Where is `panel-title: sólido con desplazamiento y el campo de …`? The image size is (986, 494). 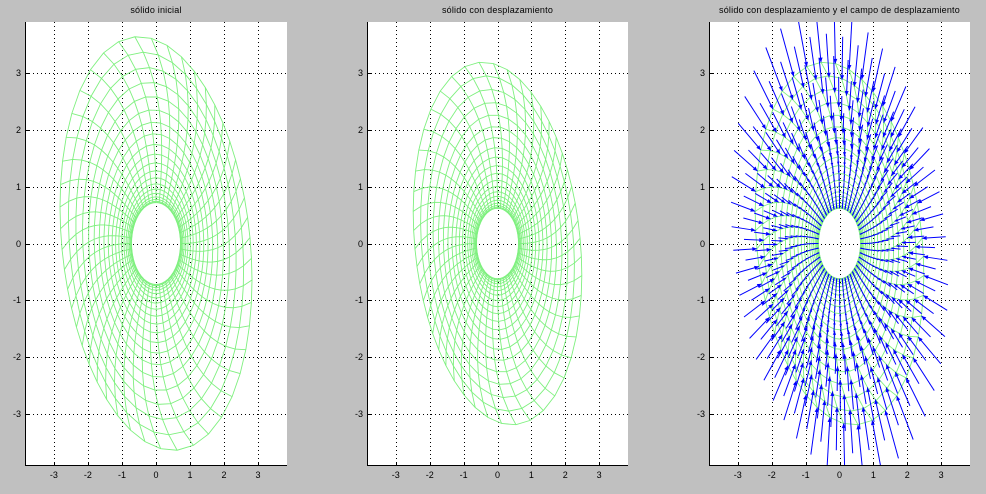 panel-title: sólido con desplazamiento y el campo de … is located at coordinates (839, 10).